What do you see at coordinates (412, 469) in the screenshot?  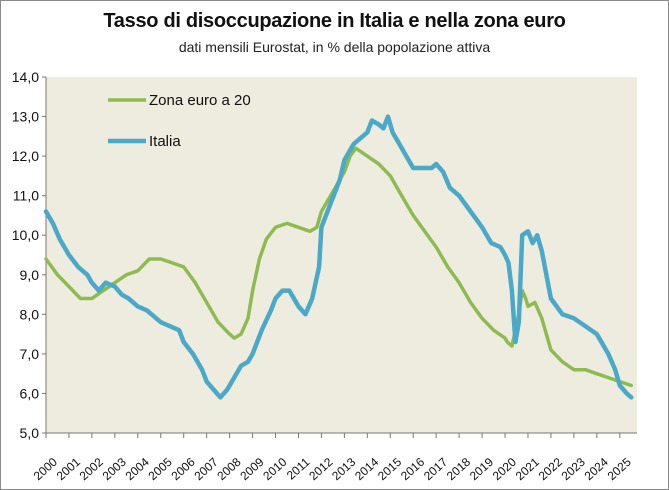 I see `x-tick-label: 2016` at bounding box center [412, 469].